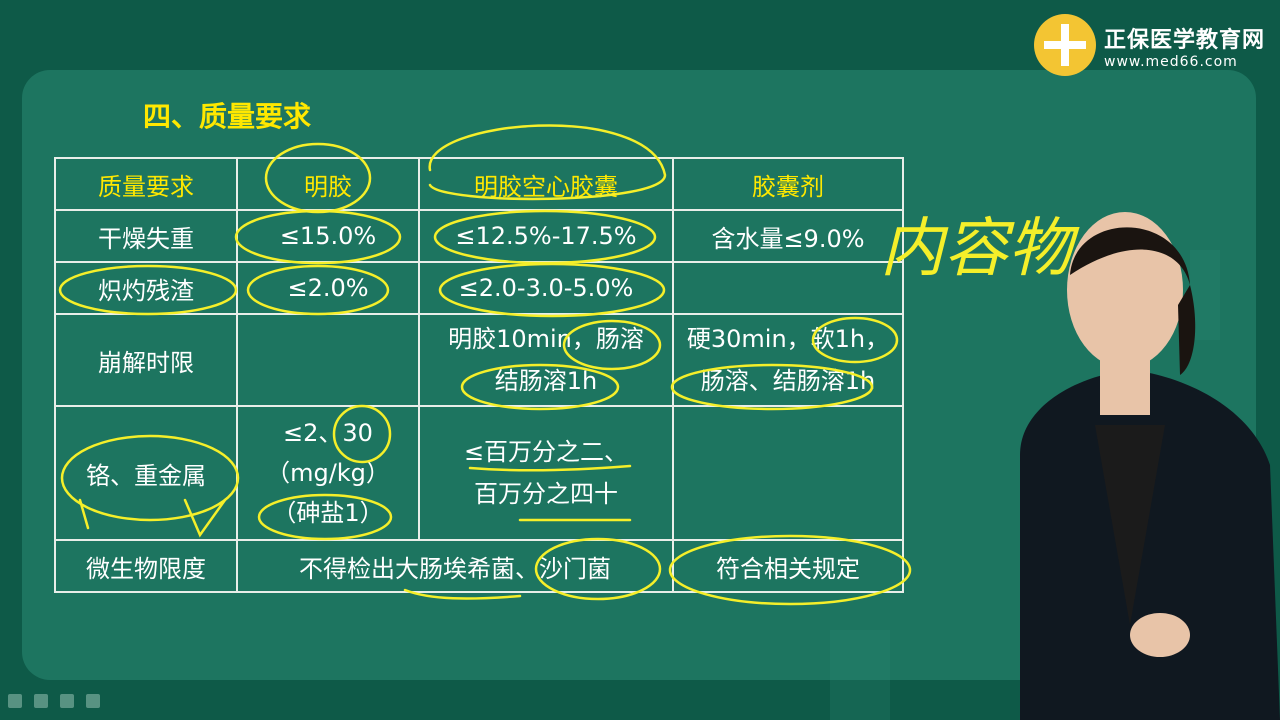 This screenshot has width=1280, height=720. Describe the element at coordinates (788, 360) in the screenshot. I see `cell: 硬30min，软1h， 肠溶、结肠溶1h` at that location.